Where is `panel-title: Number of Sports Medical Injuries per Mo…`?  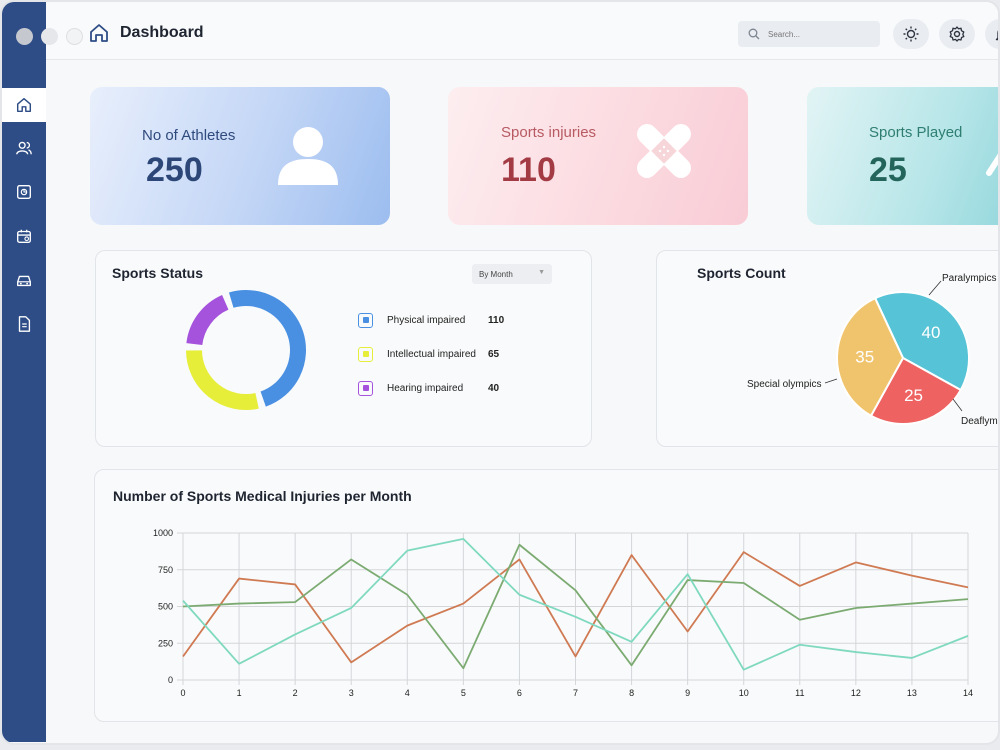 panel-title: Number of Sports Medical Injuries per Mo… is located at coordinates (262, 496).